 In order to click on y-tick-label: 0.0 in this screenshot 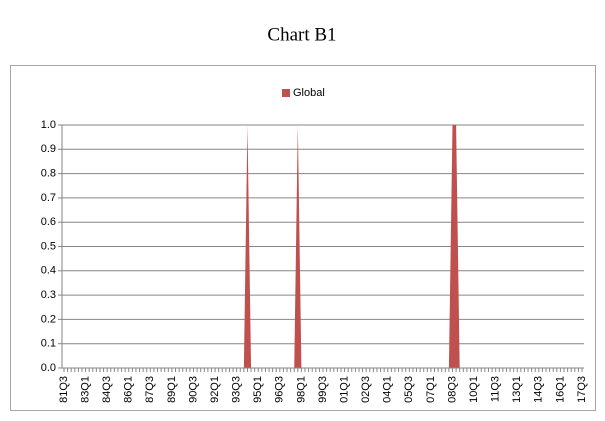, I will do `click(48, 368)`.